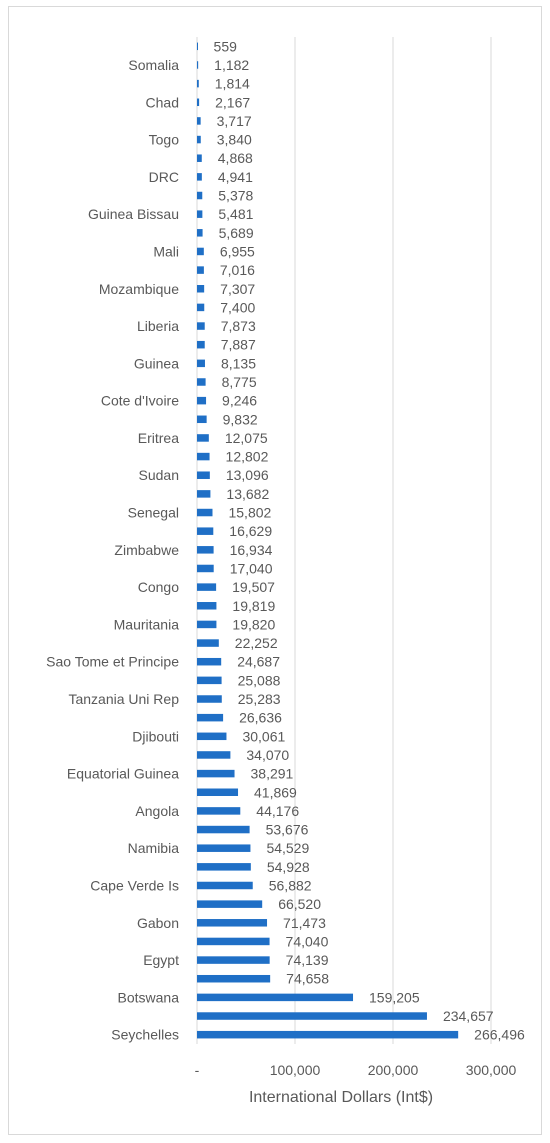 The height and width of the screenshot is (1143, 550). What do you see at coordinates (234, 140) in the screenshot?
I see `value-label: 3,840` at bounding box center [234, 140].